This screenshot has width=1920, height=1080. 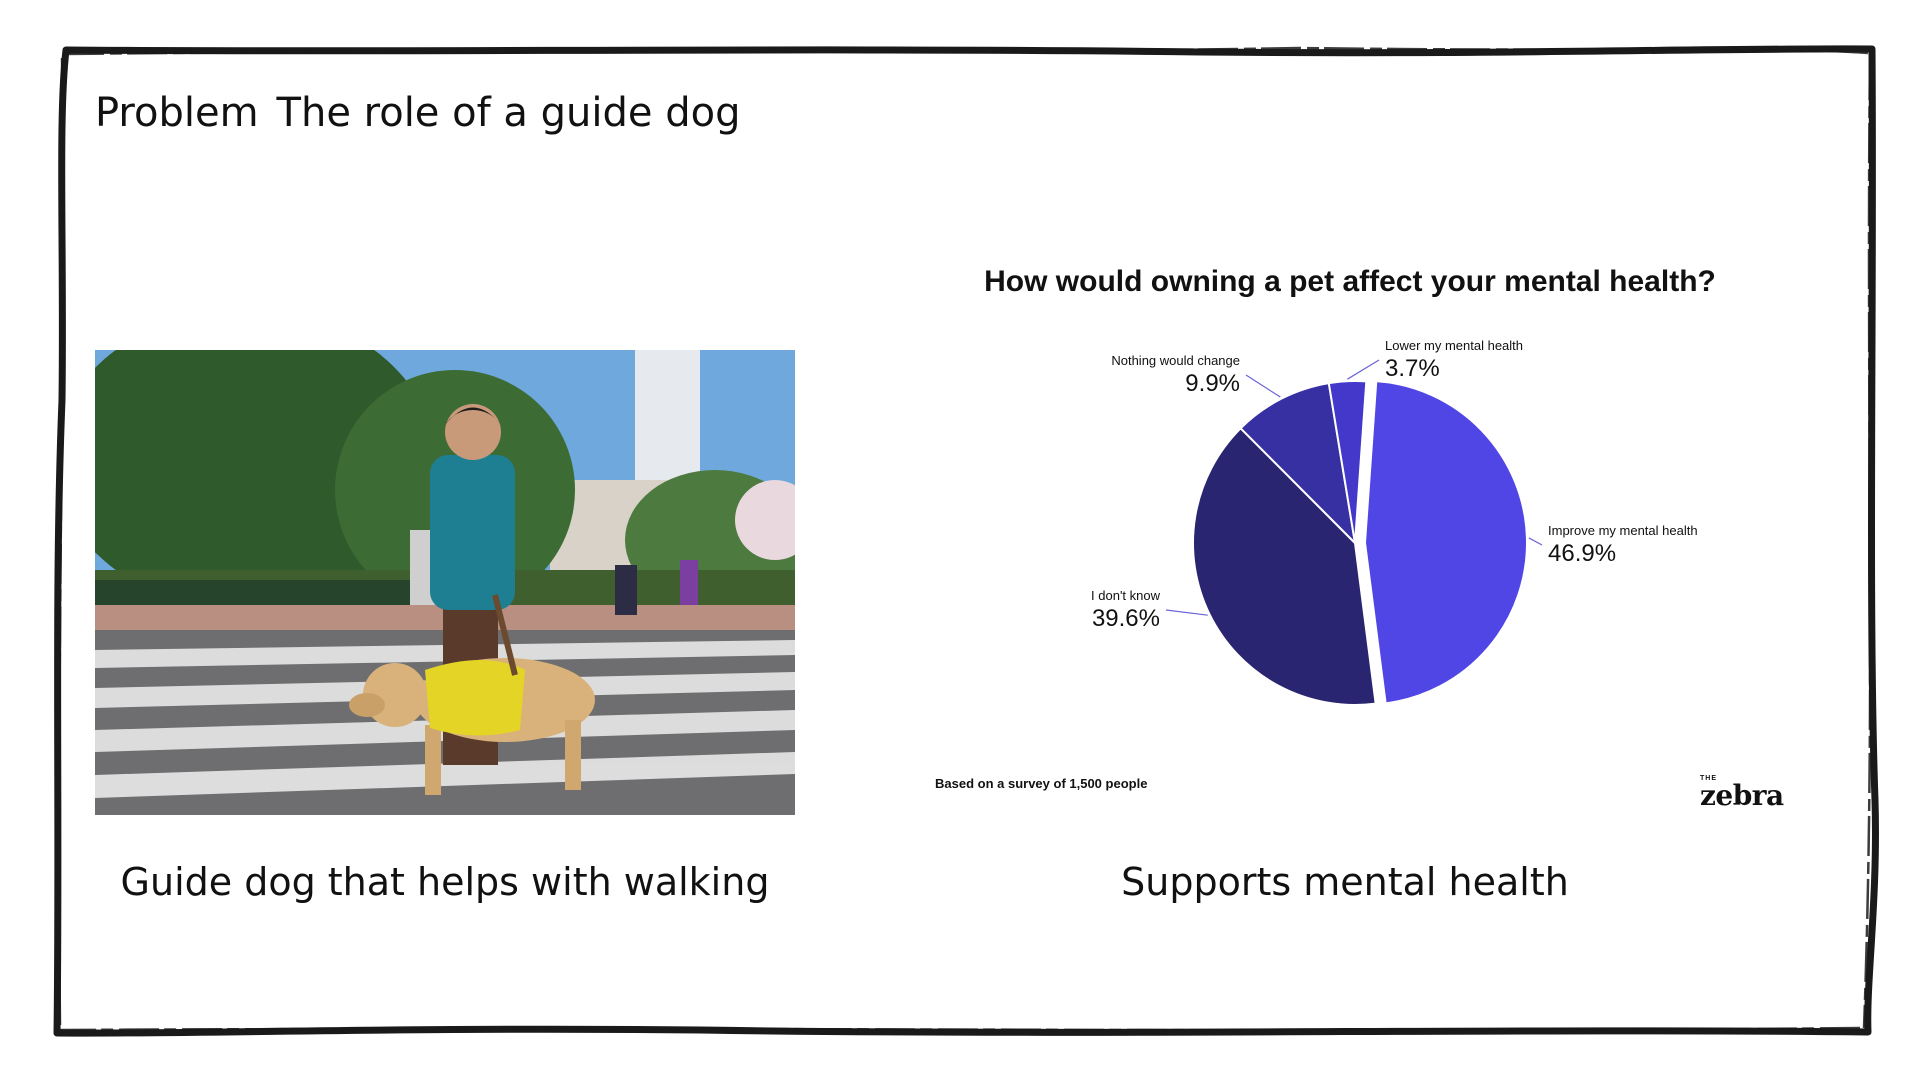 What do you see at coordinates (1454, 345) in the screenshot?
I see `pie-label-3: Lower my mental health` at bounding box center [1454, 345].